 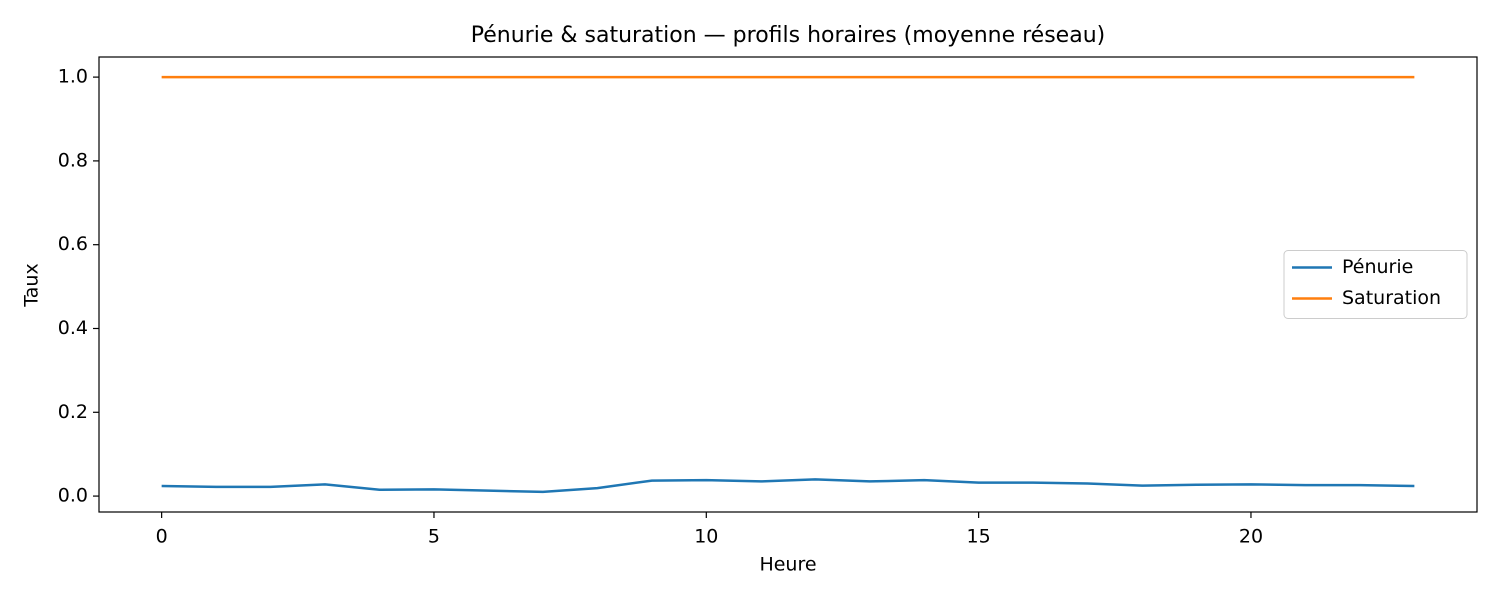 What do you see at coordinates (32, 285) in the screenshot?
I see `y-axis-label: Taux` at bounding box center [32, 285].